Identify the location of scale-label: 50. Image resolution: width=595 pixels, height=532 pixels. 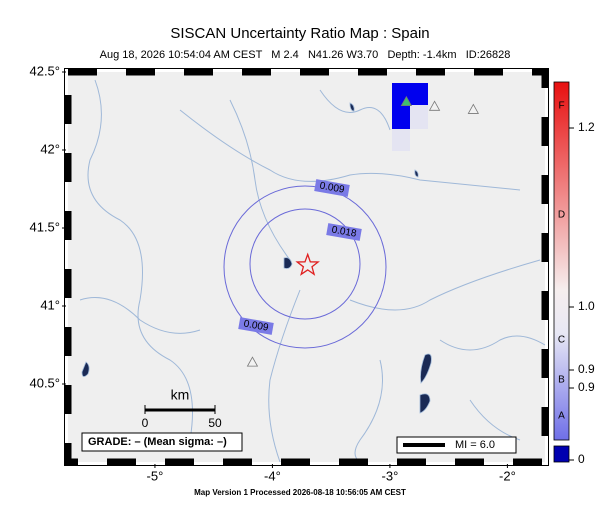
(215, 423).